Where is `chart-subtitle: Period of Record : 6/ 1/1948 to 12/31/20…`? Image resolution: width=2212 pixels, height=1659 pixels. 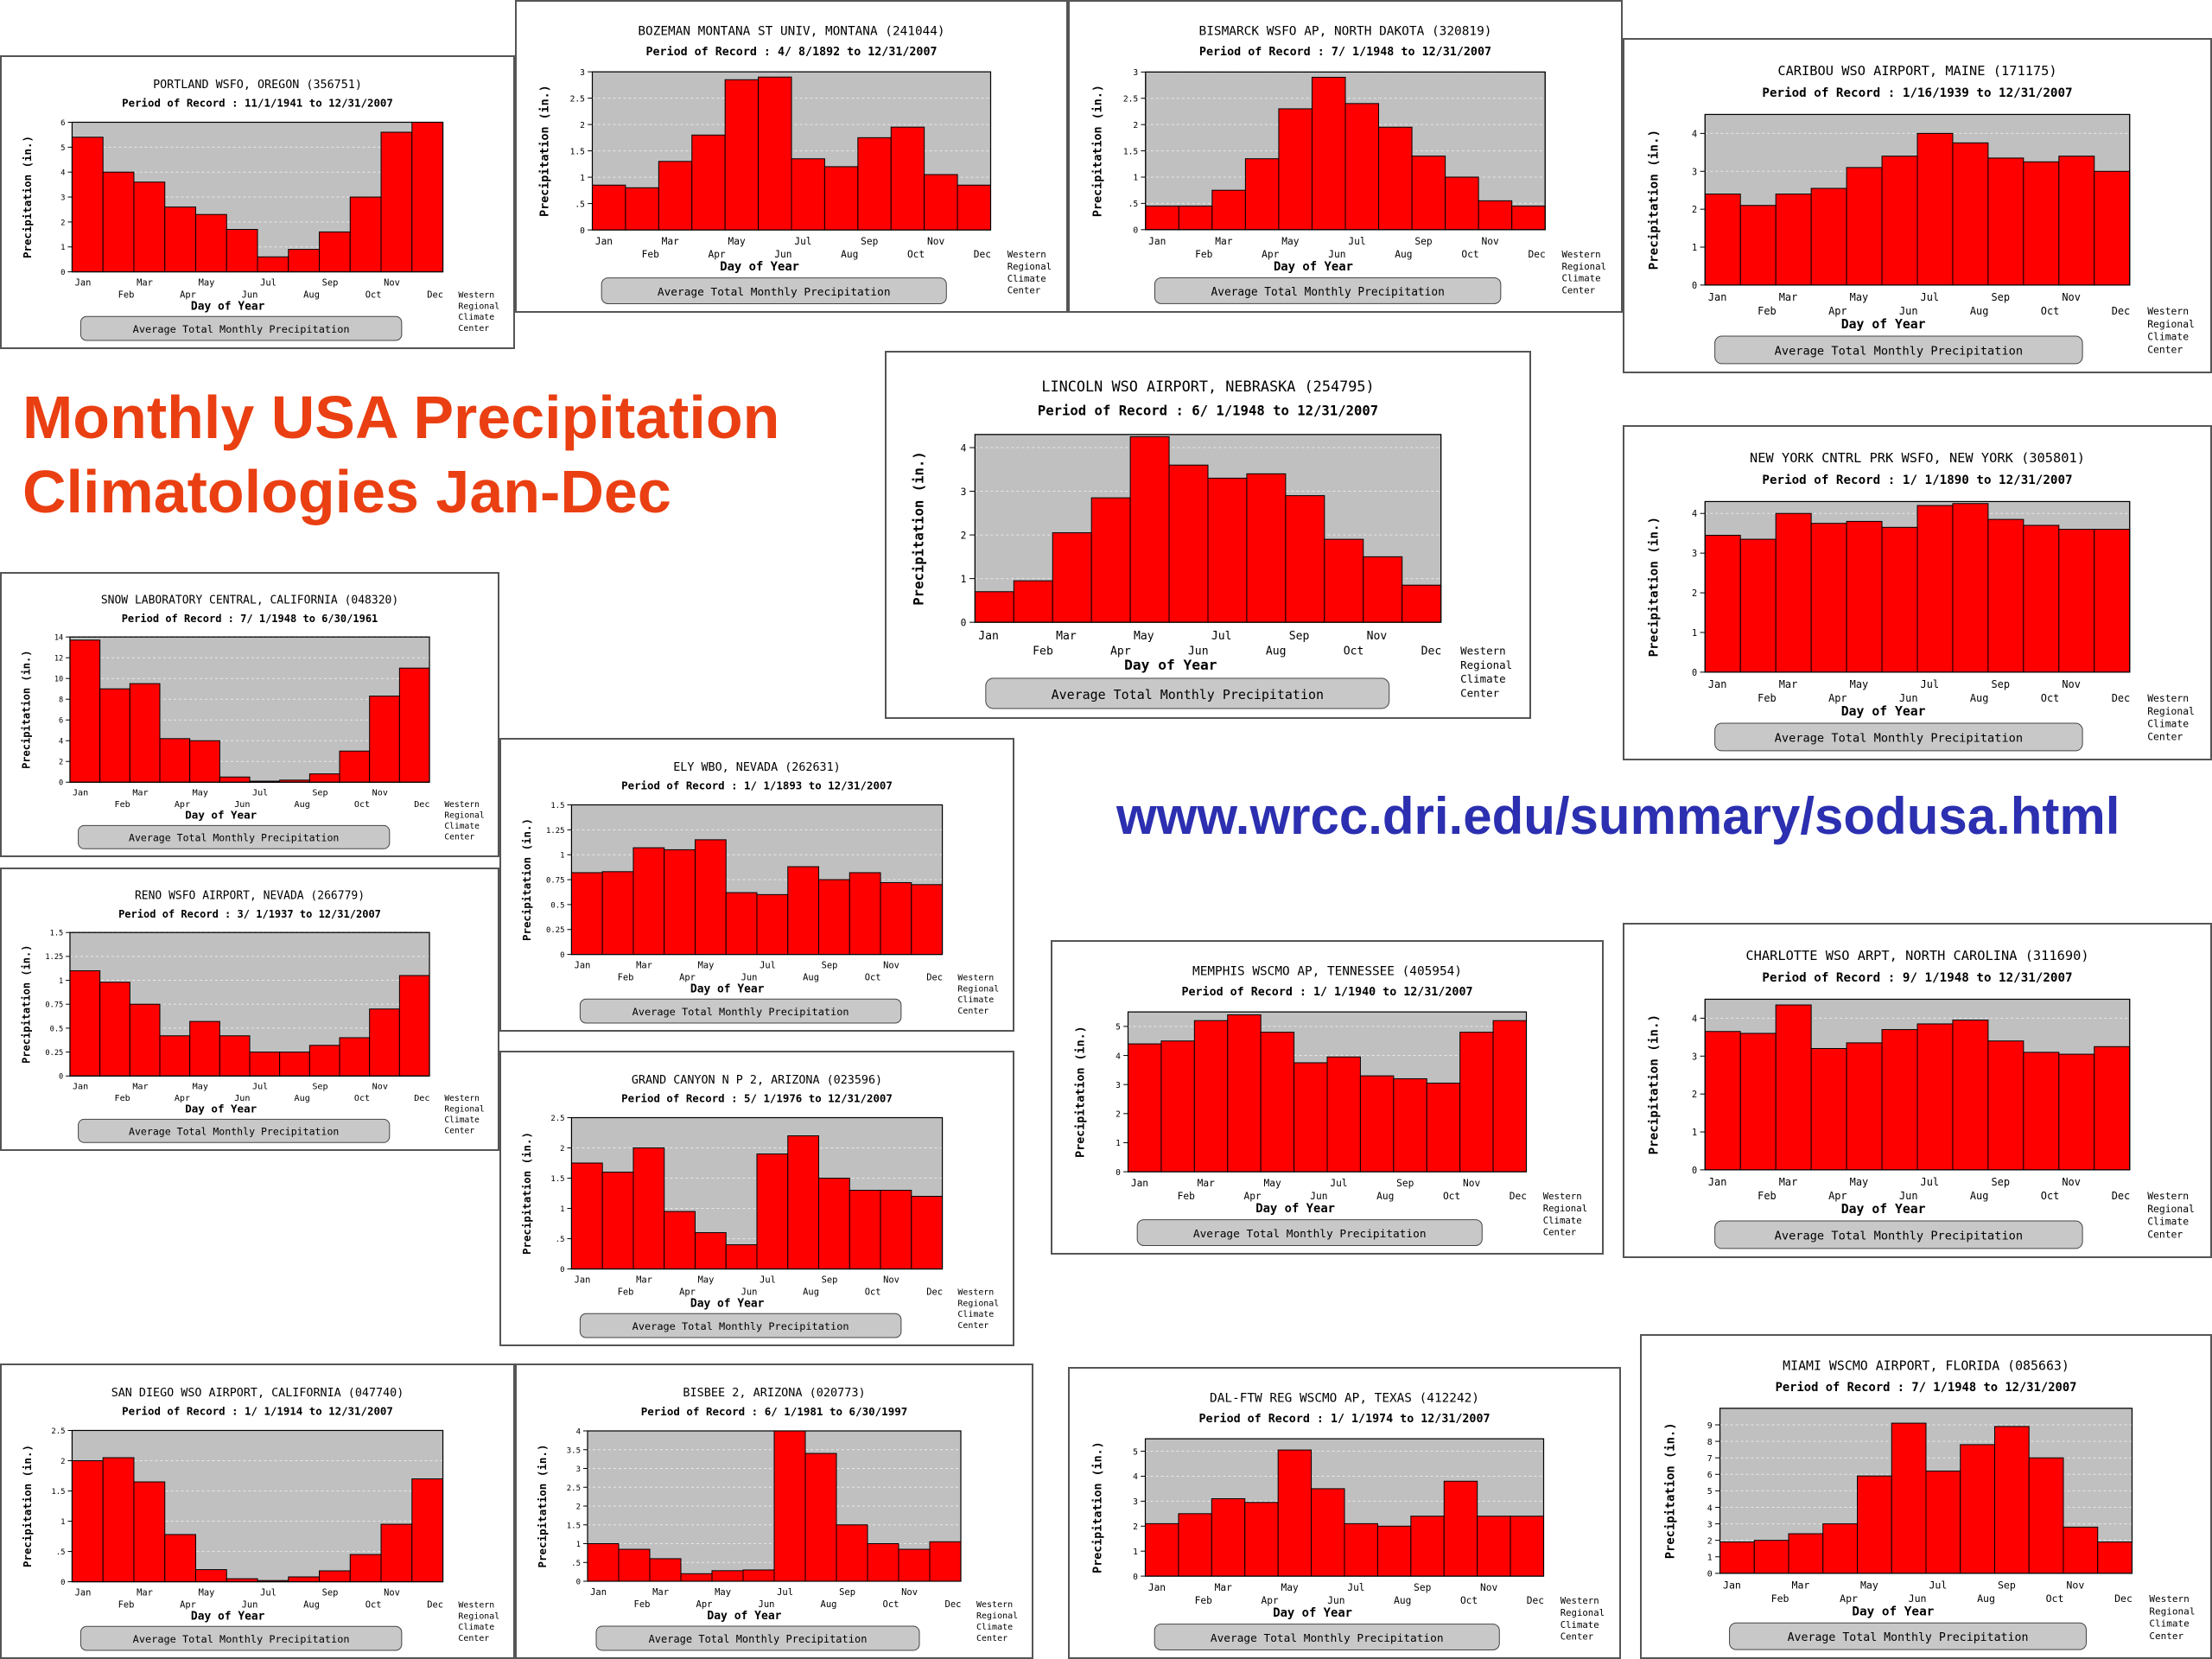 chart-subtitle: Period of Record : 6/ 1/1948 to 12/31/20… is located at coordinates (1208, 410).